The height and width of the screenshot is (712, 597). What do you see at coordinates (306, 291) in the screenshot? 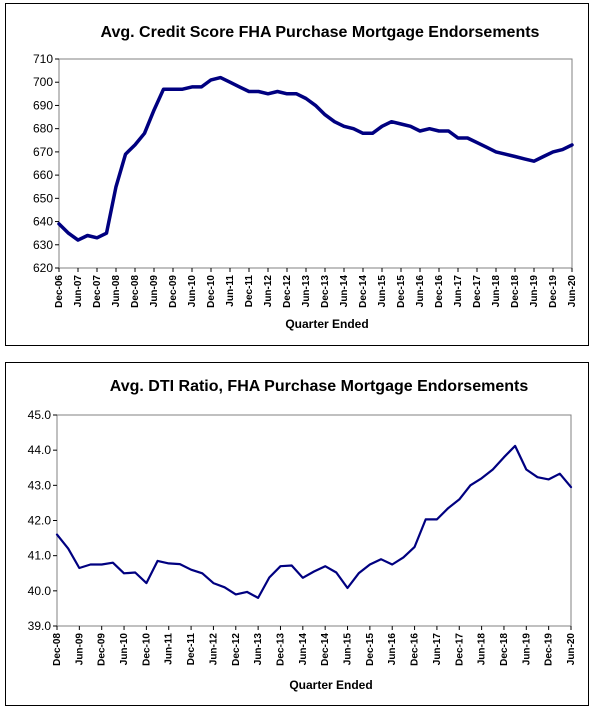
I see `x-tick-label: Jun-13` at bounding box center [306, 291].